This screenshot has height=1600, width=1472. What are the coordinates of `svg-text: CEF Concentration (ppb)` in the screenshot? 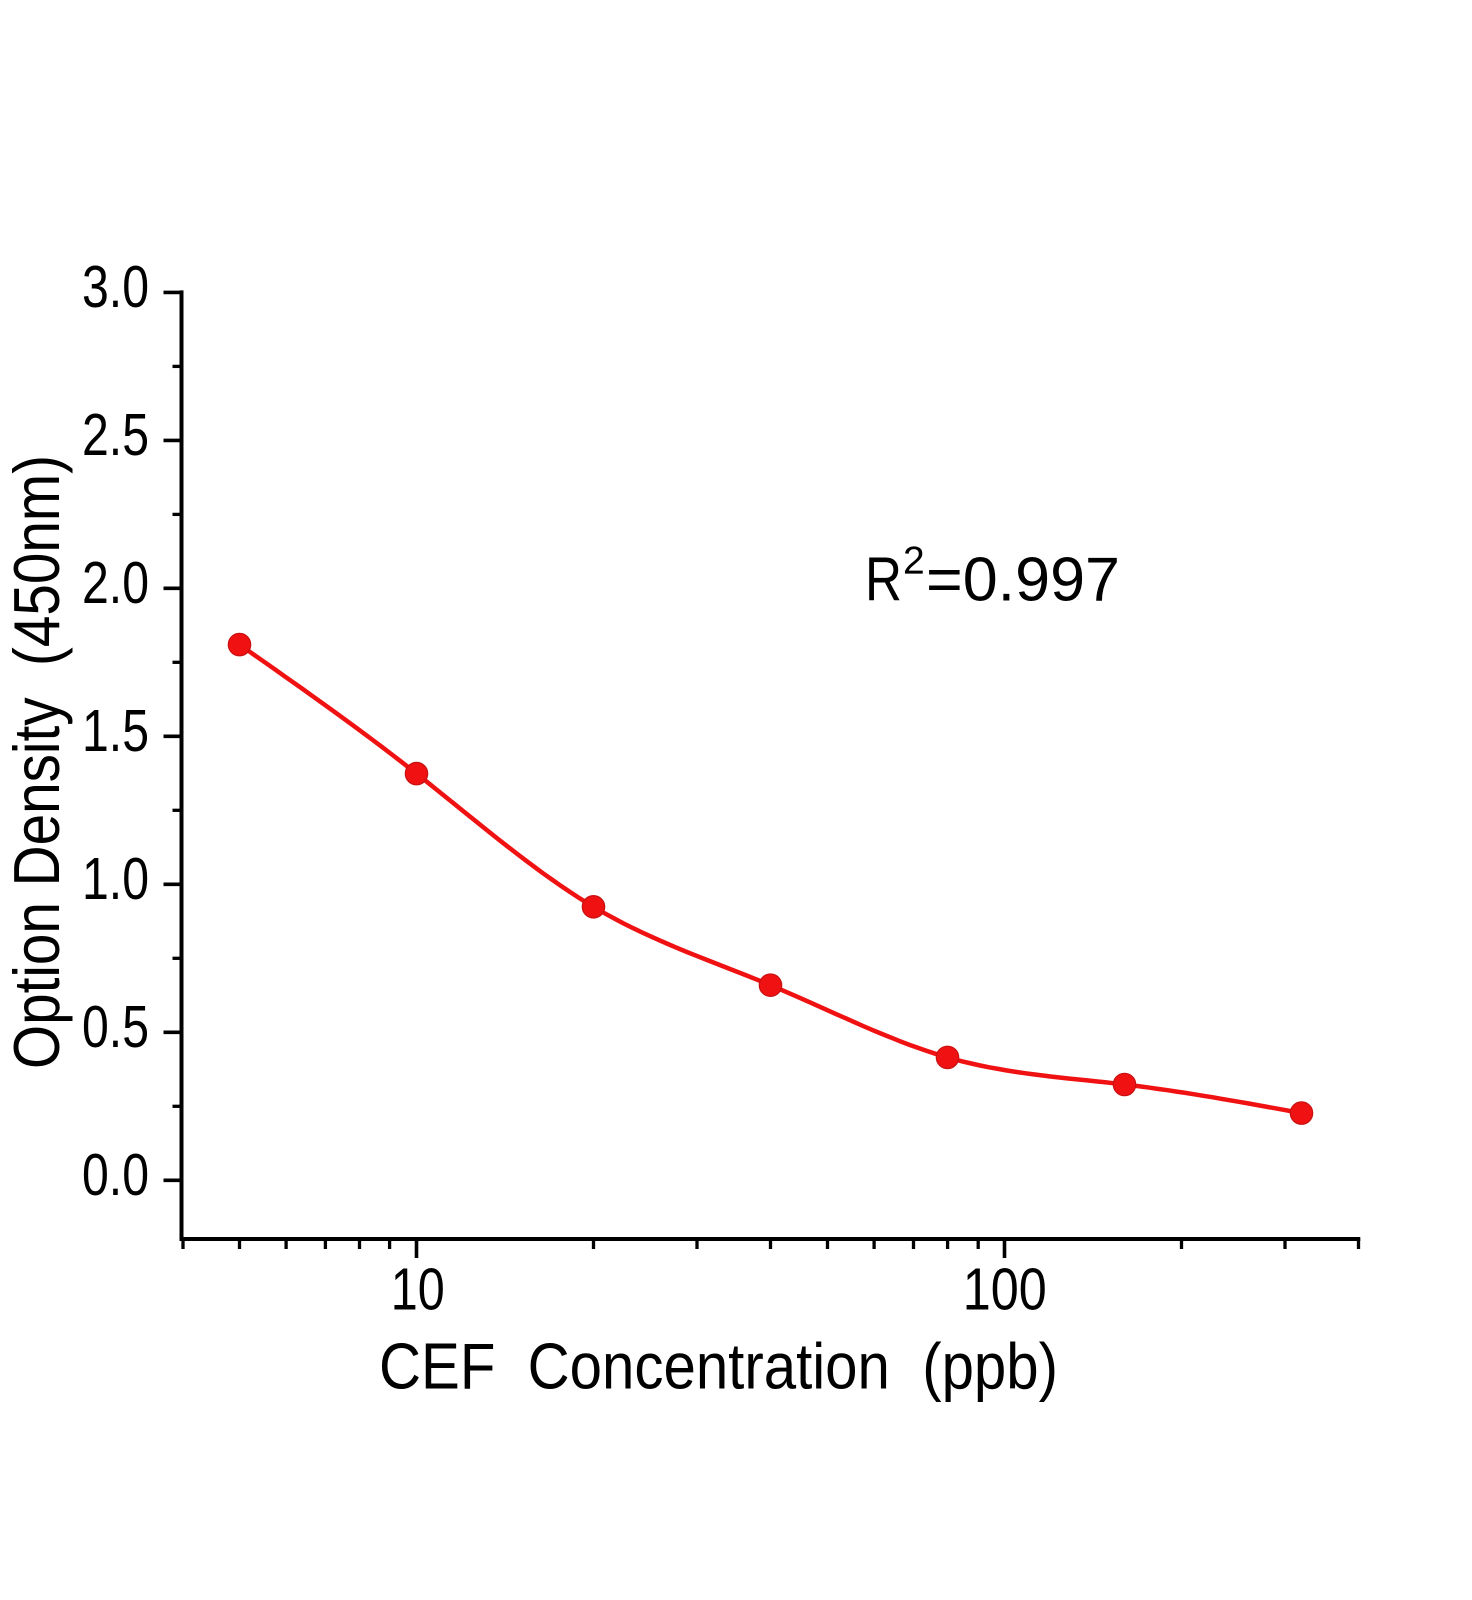 It's located at (718, 1365).